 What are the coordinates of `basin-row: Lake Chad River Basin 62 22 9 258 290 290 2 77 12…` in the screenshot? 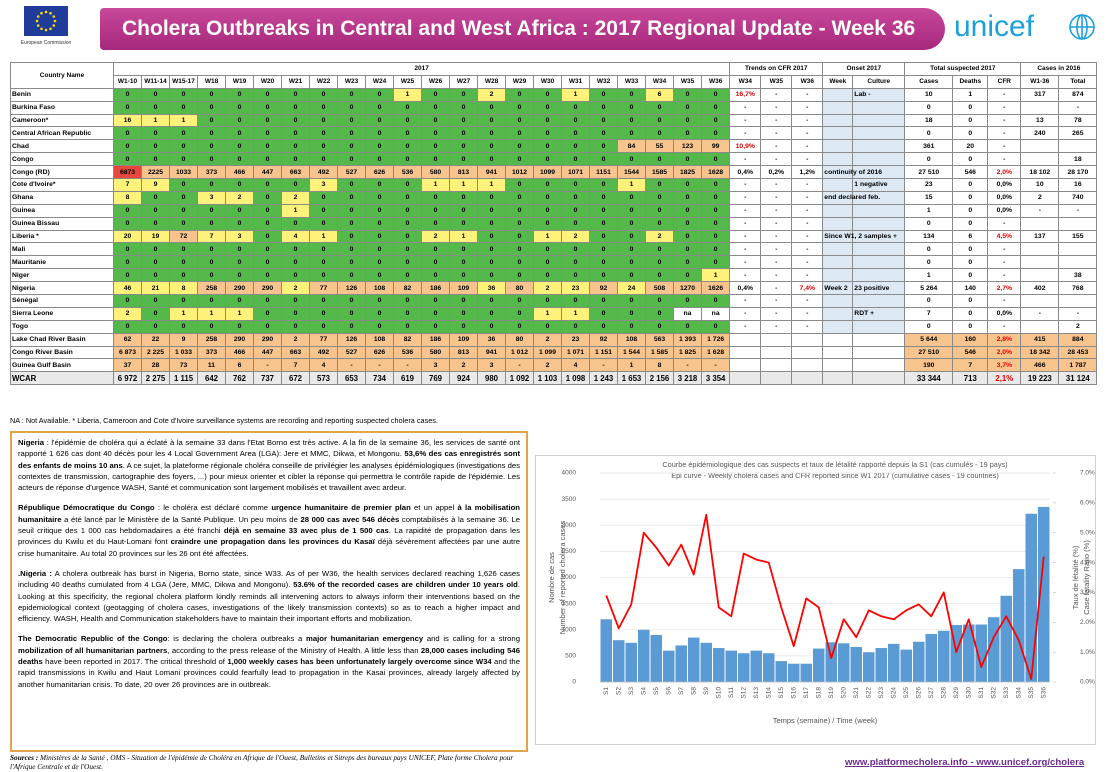 It's located at (554, 339).